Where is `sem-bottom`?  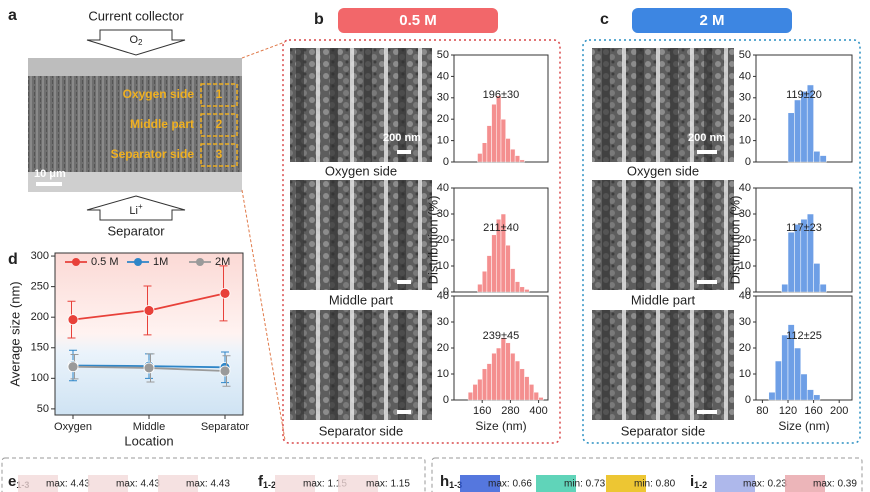 sem-bottom is located at coordinates (135, 182).